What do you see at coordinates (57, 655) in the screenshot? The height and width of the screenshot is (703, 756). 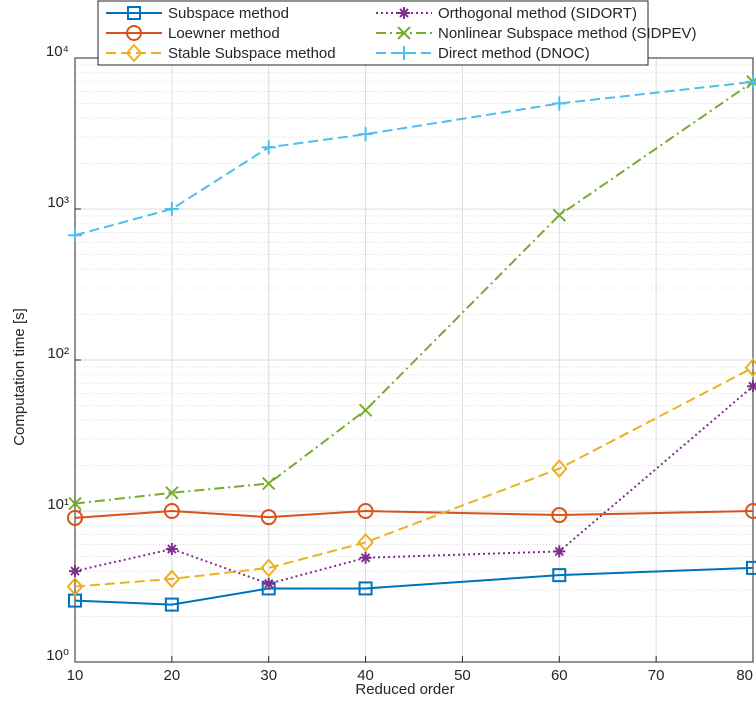 I see `y-tick-label: 10⁰` at bounding box center [57, 655].